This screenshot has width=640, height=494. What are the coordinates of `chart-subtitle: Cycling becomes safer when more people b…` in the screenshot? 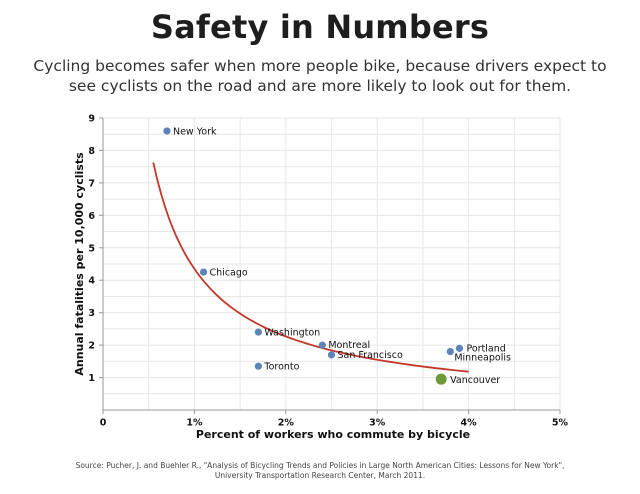 It's located at (320, 76).